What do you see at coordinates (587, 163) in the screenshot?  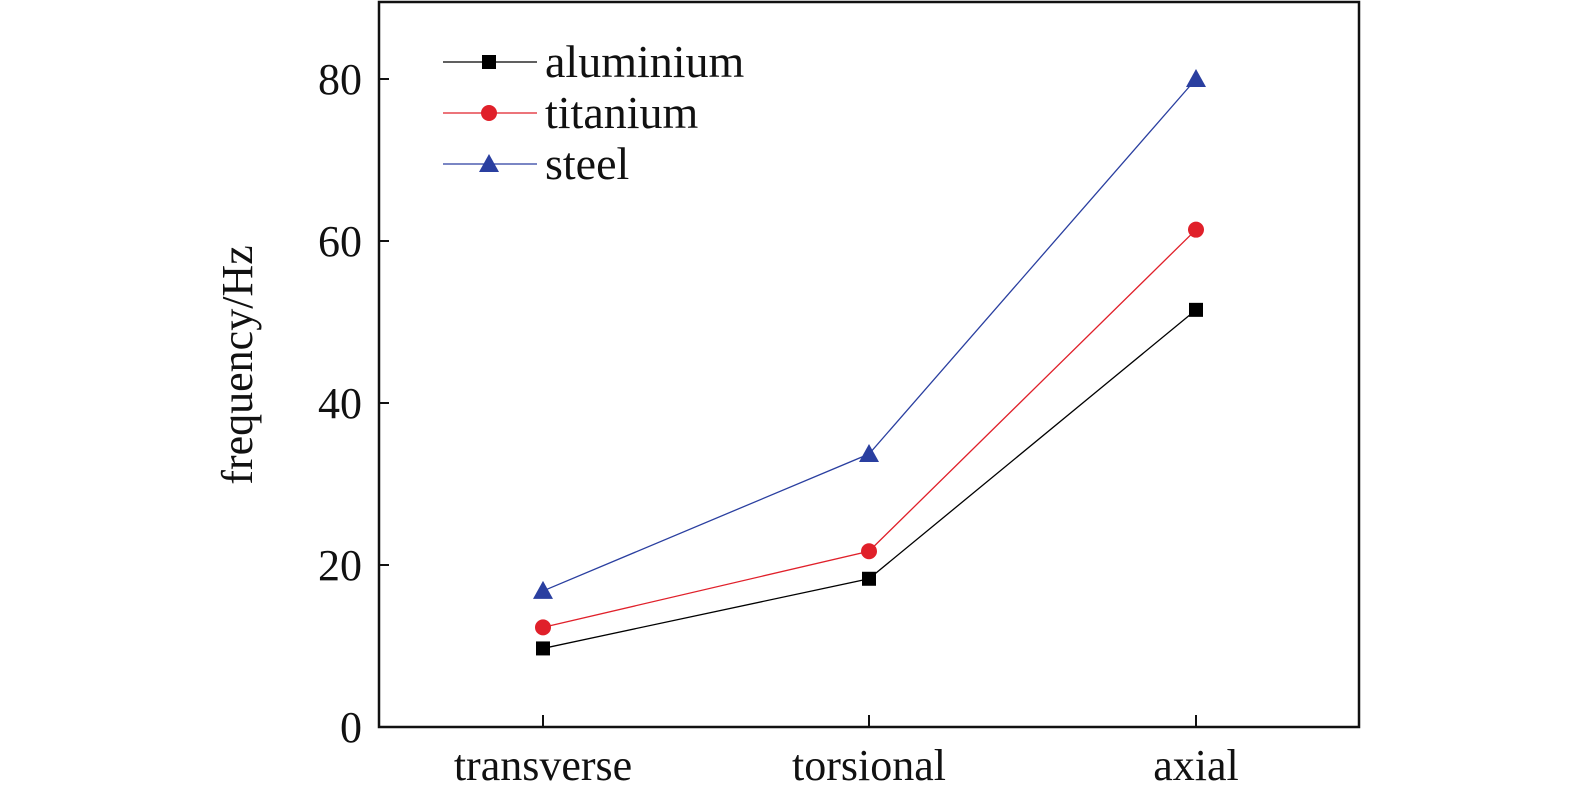 I see `legend-label: steel` at bounding box center [587, 163].